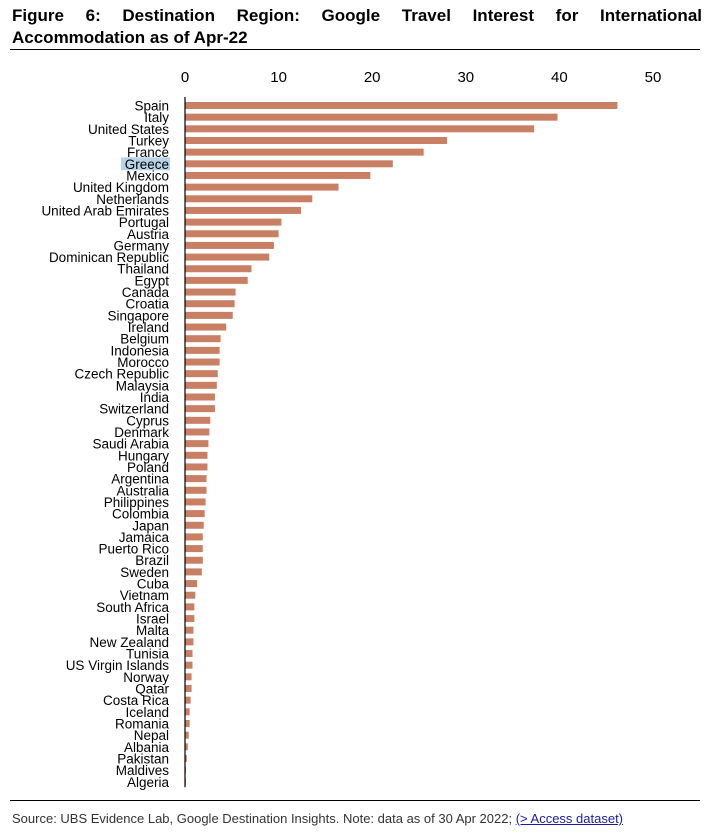  What do you see at coordinates (121, 374) in the screenshot?
I see `category-label: Czech Republic` at bounding box center [121, 374].